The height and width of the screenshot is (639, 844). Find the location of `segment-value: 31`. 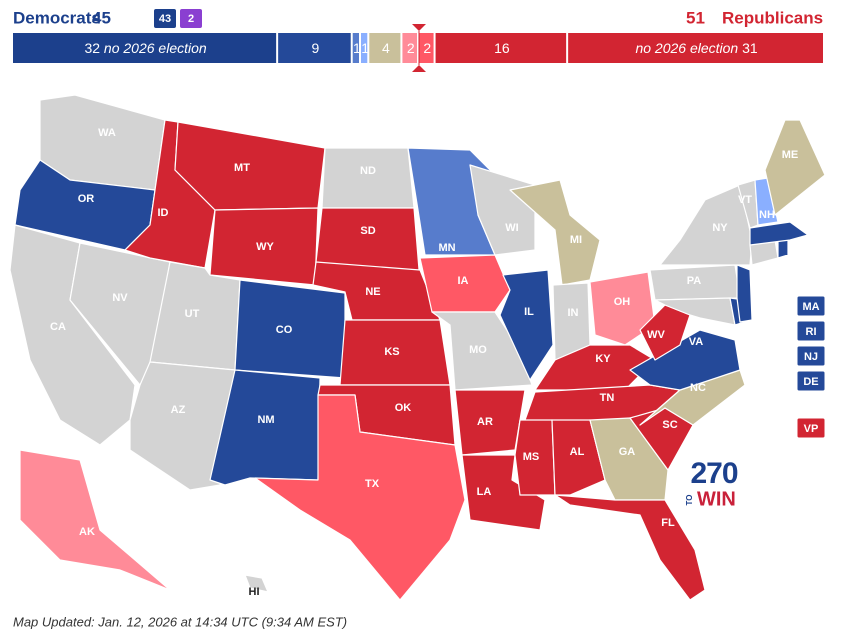

segment-value: 31 is located at coordinates (750, 48).